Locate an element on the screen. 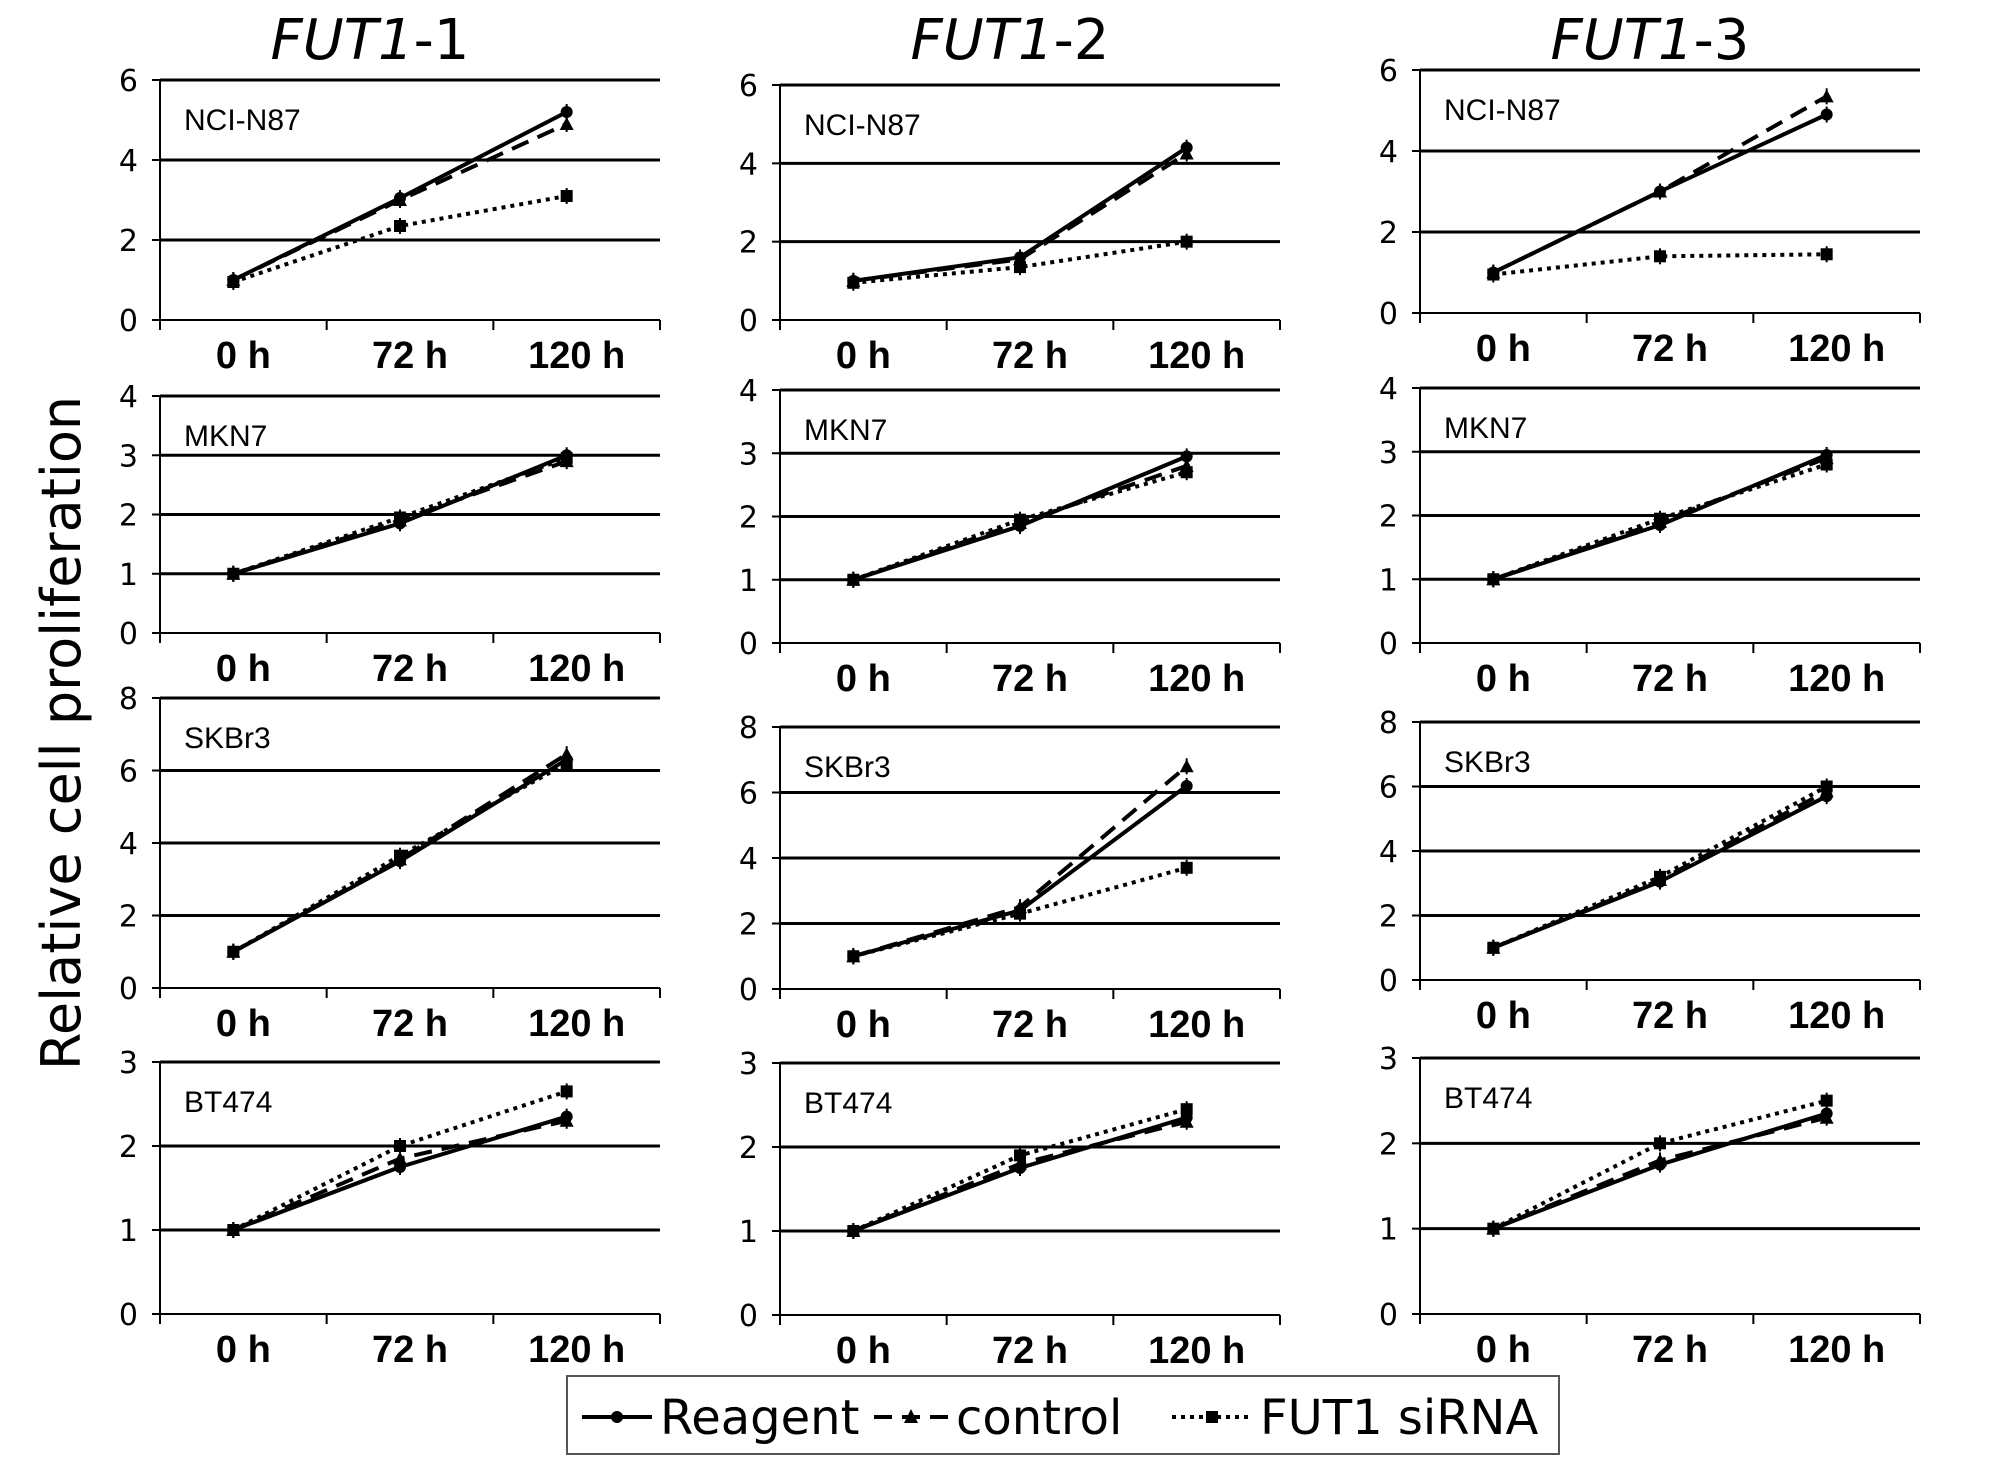 The width and height of the screenshot is (2008, 1466). panel-nci-n87-3: 0 2 4 6 0 h 72 h 120 h NCI-N87 is located at coordinates (1640, 211).